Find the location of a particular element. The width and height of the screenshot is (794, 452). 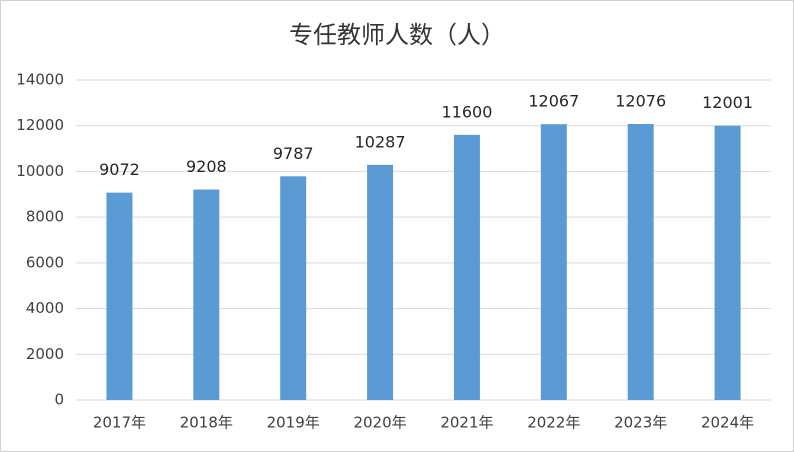

y-tick-label: 2000 is located at coordinates (45, 354).